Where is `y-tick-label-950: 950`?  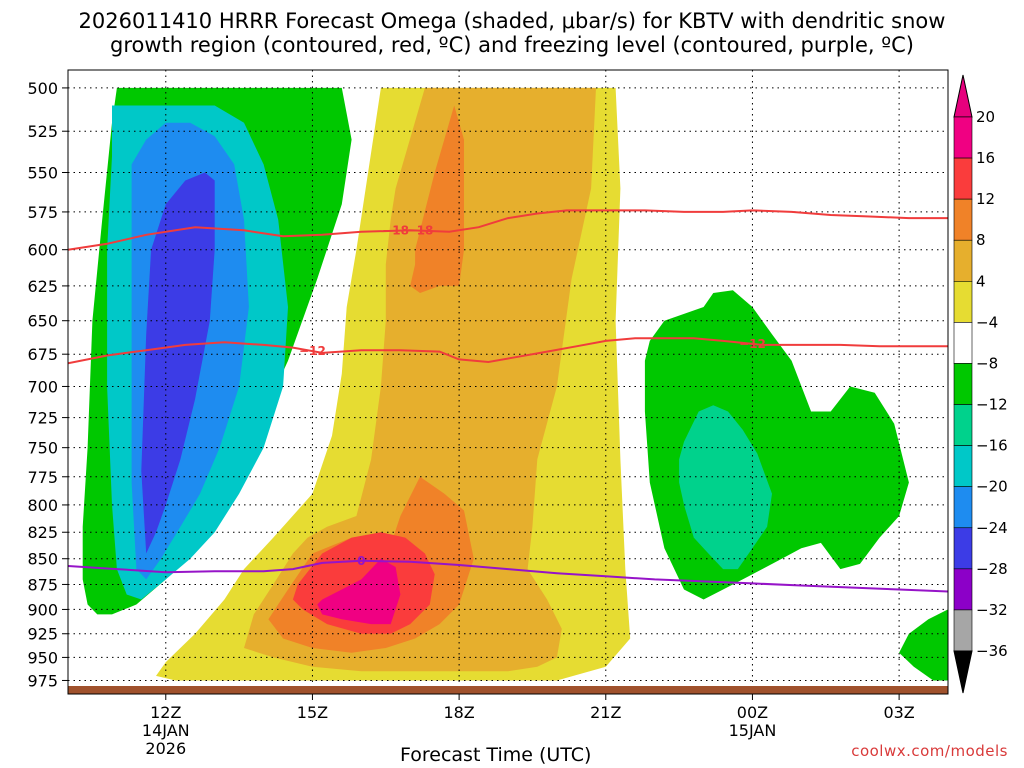 y-tick-label-950: 950 is located at coordinates (42, 657).